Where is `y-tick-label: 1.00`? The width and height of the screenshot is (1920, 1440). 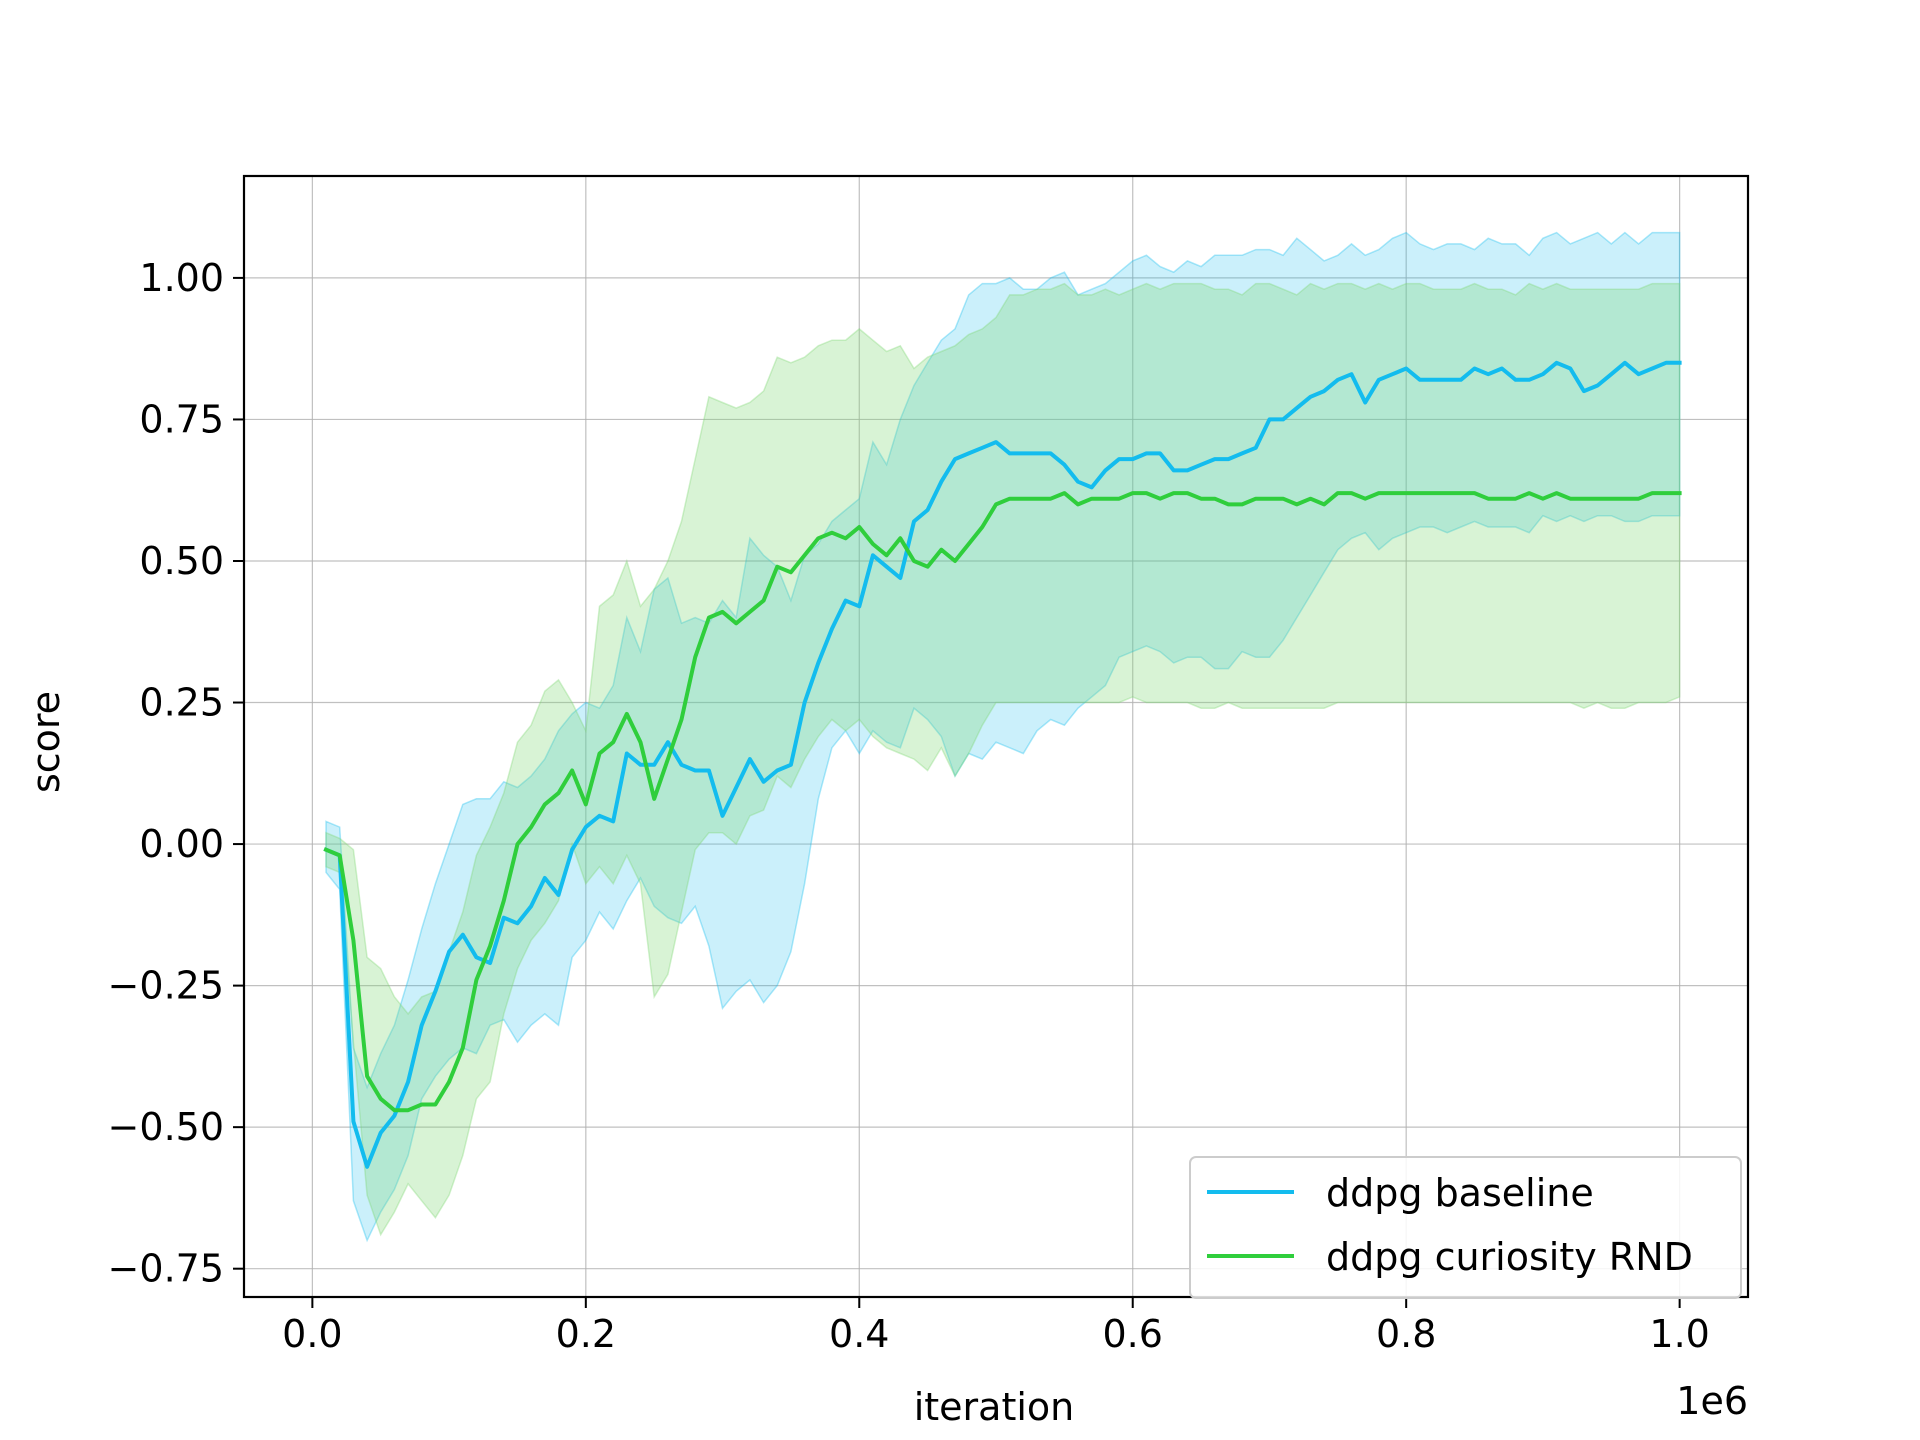
y-tick-label: 1.00 is located at coordinates (181, 278).